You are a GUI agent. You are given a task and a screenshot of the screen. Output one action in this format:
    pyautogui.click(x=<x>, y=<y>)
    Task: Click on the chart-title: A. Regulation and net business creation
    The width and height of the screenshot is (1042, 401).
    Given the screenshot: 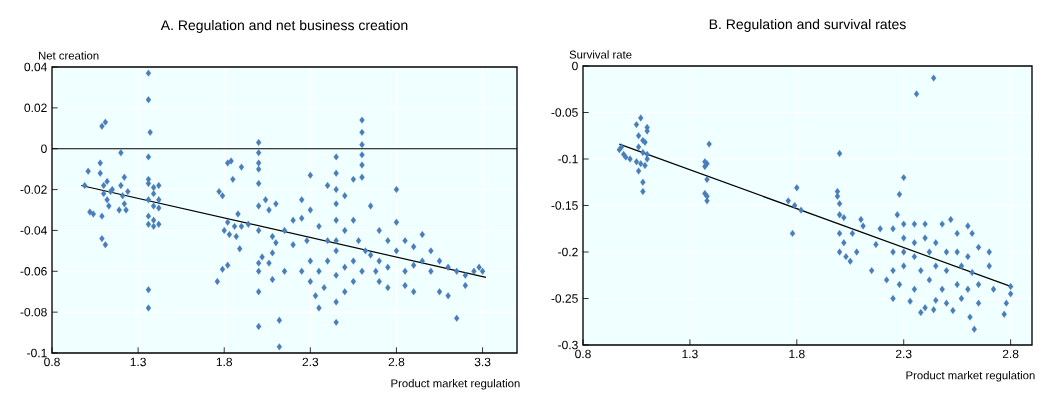 What is the action you would take?
    pyautogui.click(x=284, y=26)
    